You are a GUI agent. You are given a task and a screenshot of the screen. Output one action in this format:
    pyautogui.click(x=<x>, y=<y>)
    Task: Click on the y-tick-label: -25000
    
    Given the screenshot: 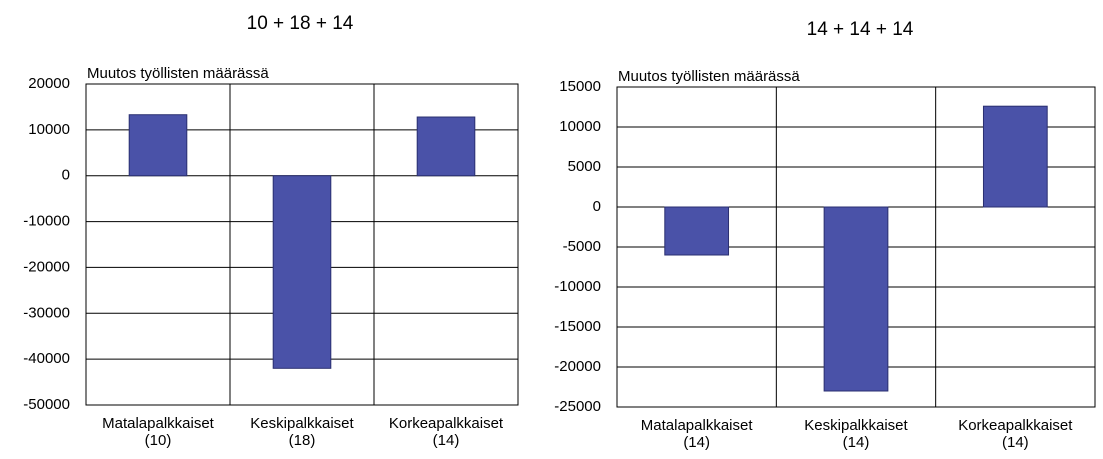 What is the action you would take?
    pyautogui.click(x=577, y=406)
    